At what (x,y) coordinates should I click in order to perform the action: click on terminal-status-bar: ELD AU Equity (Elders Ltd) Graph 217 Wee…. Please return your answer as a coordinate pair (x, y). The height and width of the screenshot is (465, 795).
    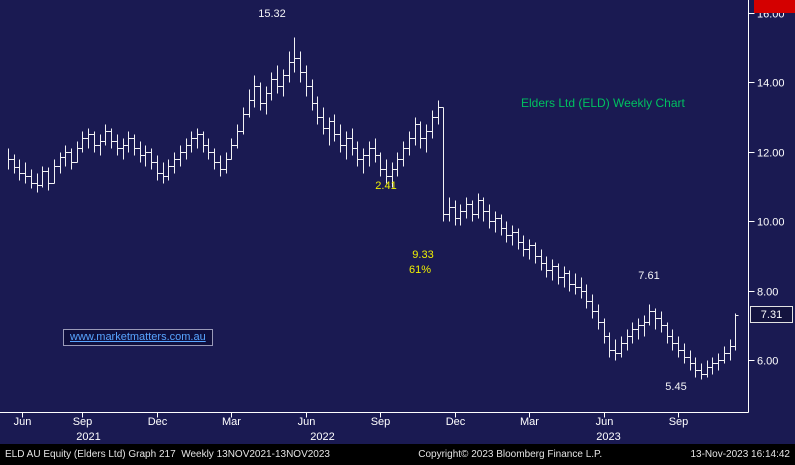
    Looking at the image, I should click on (397, 454).